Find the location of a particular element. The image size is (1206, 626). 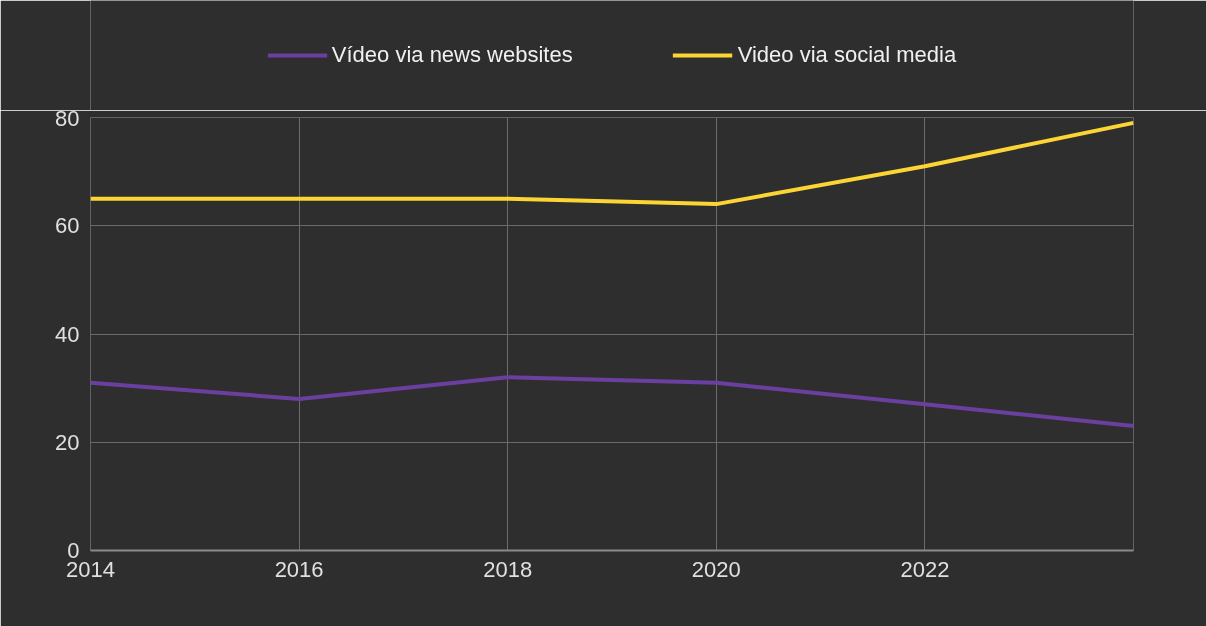

x-tick-label: 2020 is located at coordinates (716, 569).